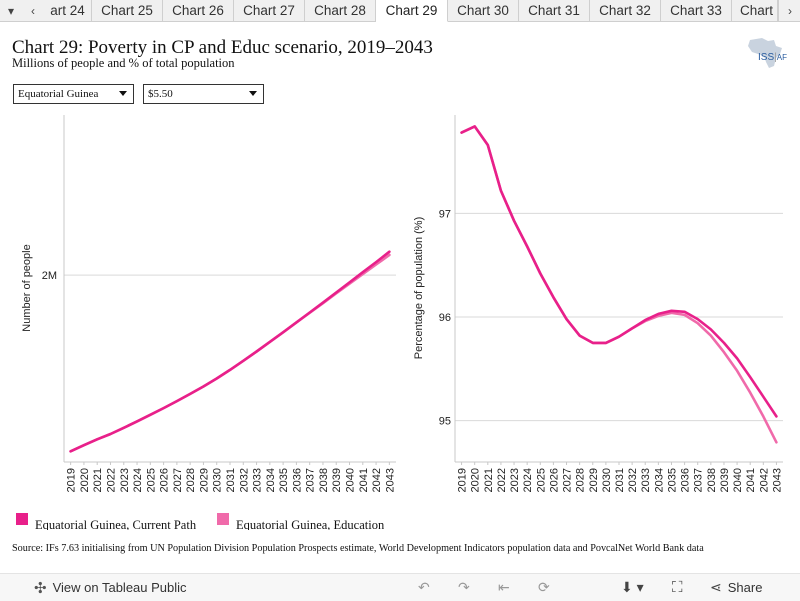 The width and height of the screenshot is (800, 601). I want to click on x-tick-label-1-19: 2038, so click(712, 480).